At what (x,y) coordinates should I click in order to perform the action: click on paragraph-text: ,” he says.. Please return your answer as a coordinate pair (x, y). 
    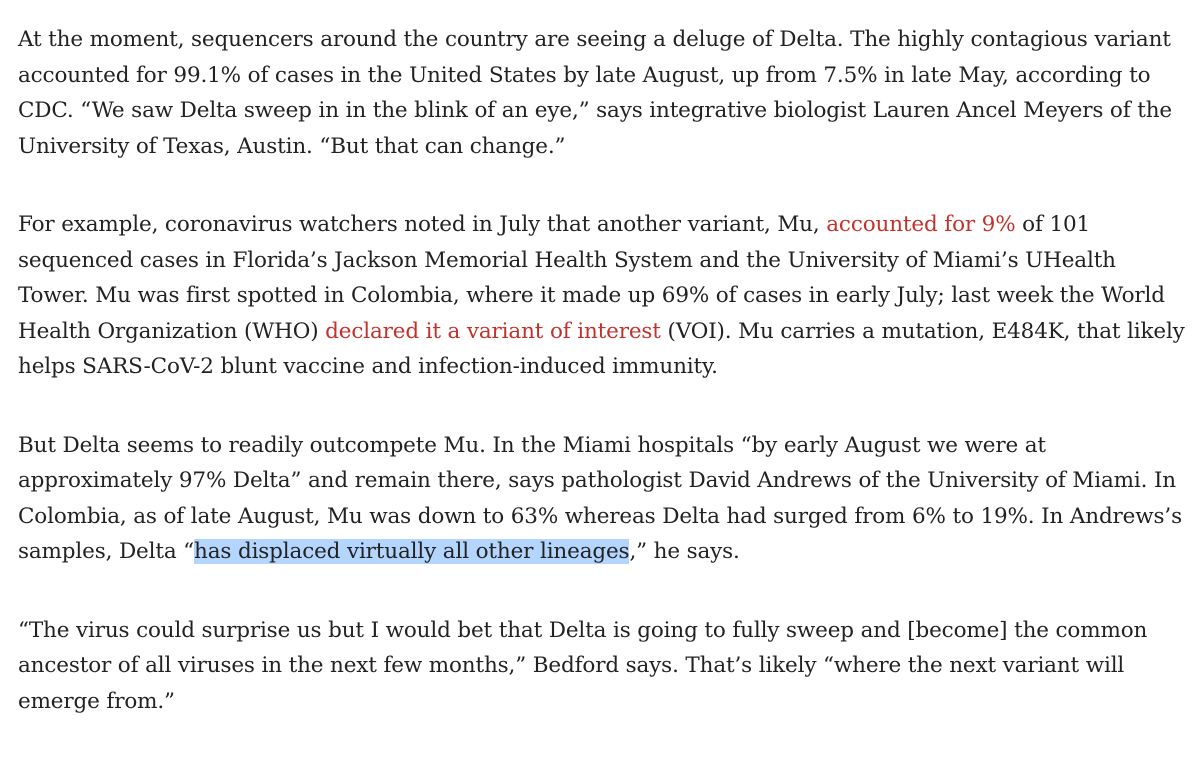
    Looking at the image, I should click on (684, 551).